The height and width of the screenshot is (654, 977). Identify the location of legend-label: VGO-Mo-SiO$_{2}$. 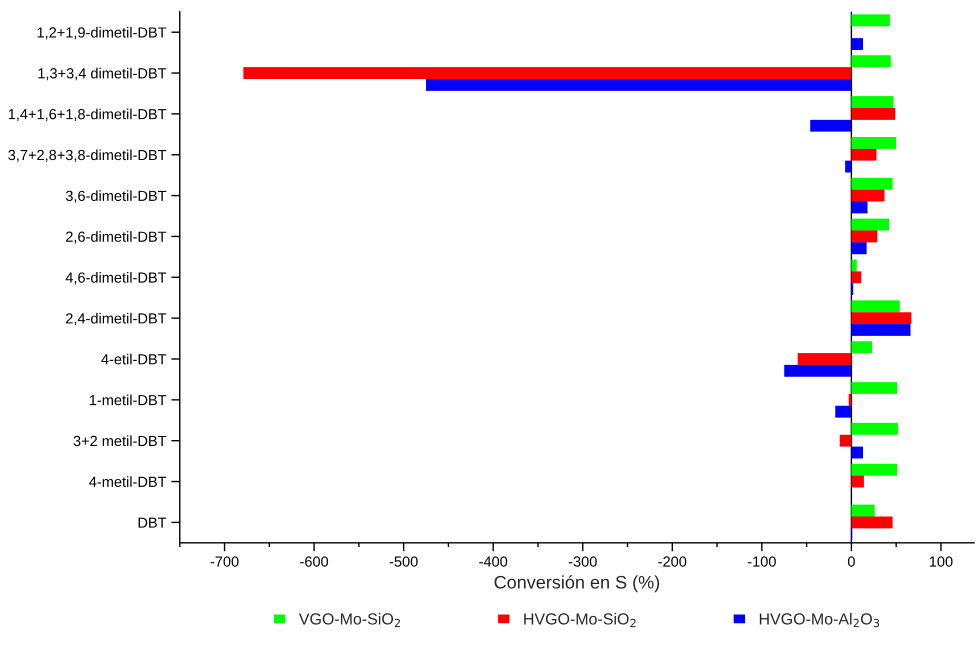
(349, 620).